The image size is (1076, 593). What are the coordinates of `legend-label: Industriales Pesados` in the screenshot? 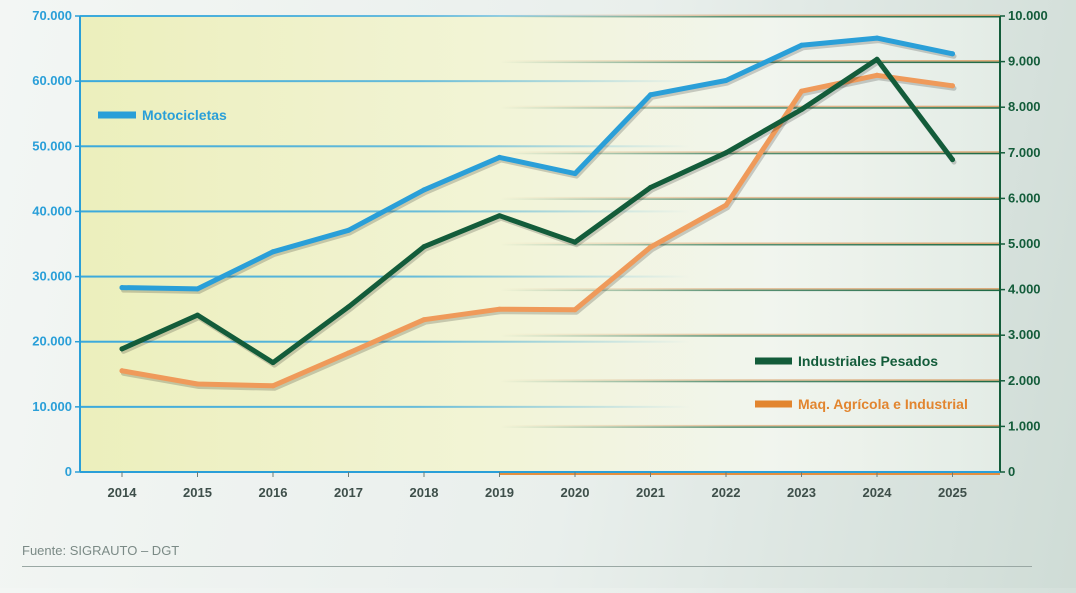 It's located at (868, 361).